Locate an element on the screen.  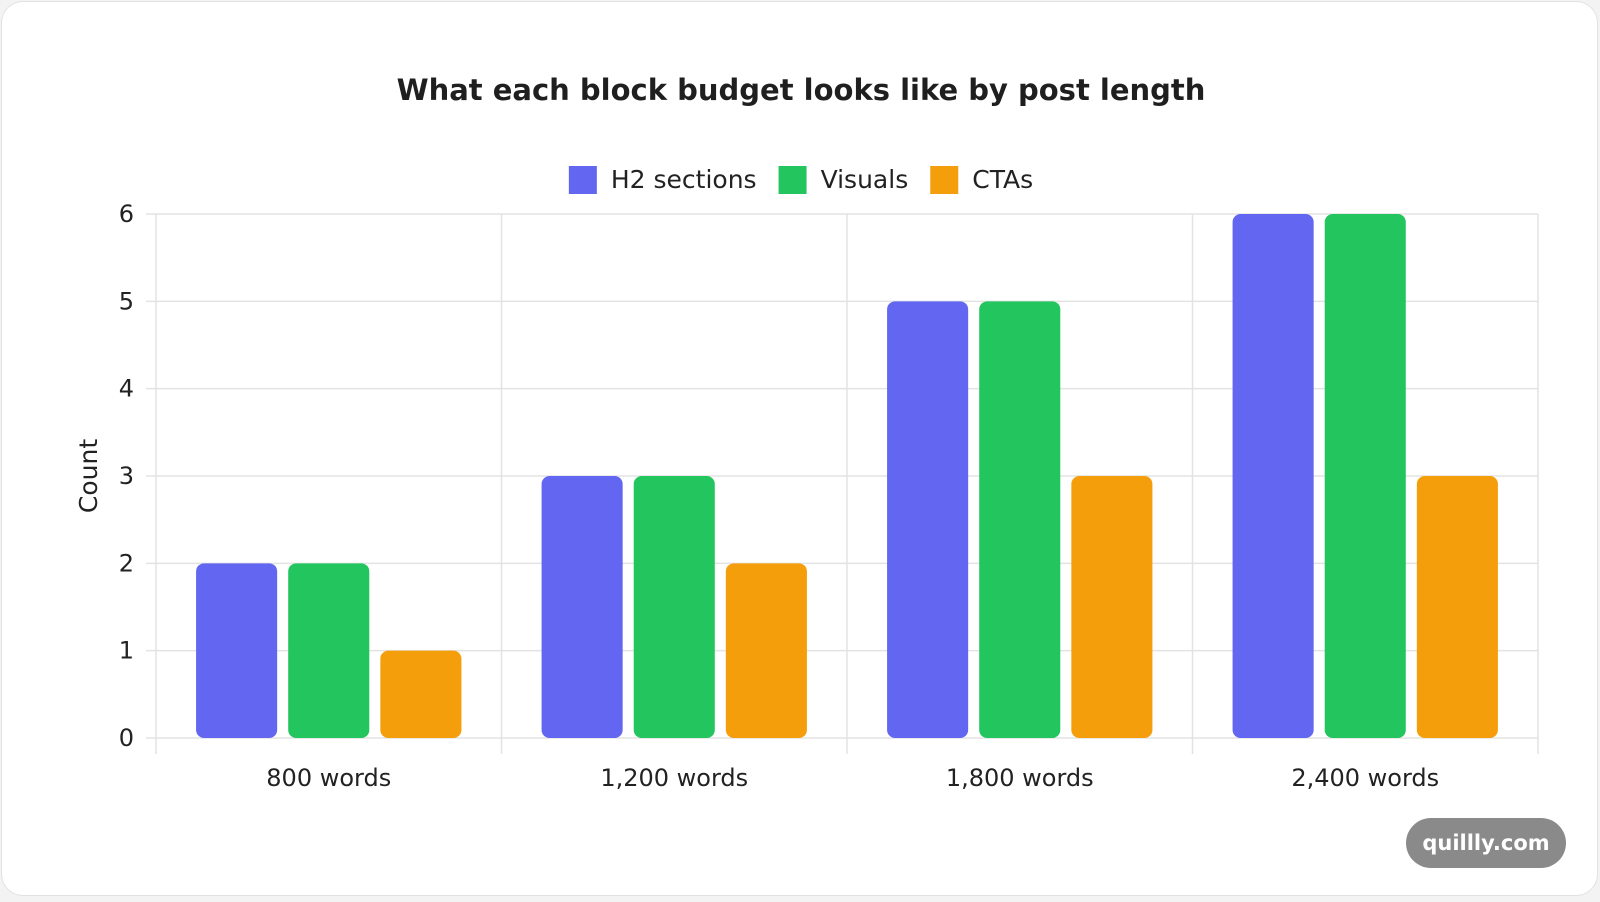
legend: H2 sections Visuals CTAs is located at coordinates (800, 179).